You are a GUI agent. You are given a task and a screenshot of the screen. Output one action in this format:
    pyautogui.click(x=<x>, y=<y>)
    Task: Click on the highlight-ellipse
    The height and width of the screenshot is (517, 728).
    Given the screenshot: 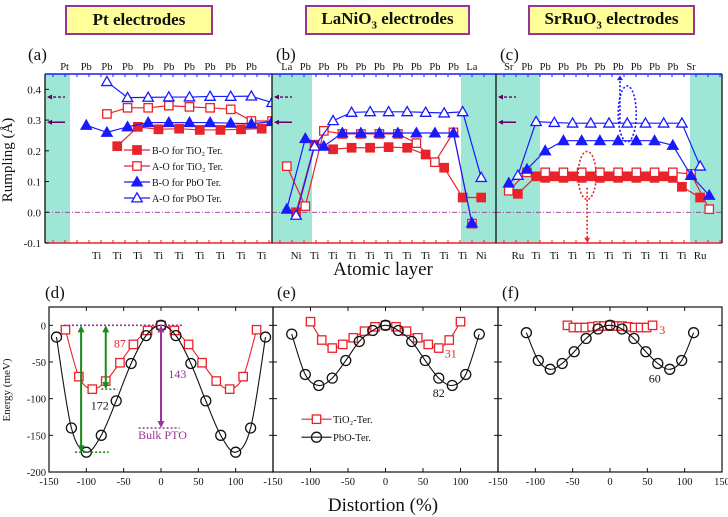 What is the action you would take?
    pyautogui.click(x=627, y=114)
    